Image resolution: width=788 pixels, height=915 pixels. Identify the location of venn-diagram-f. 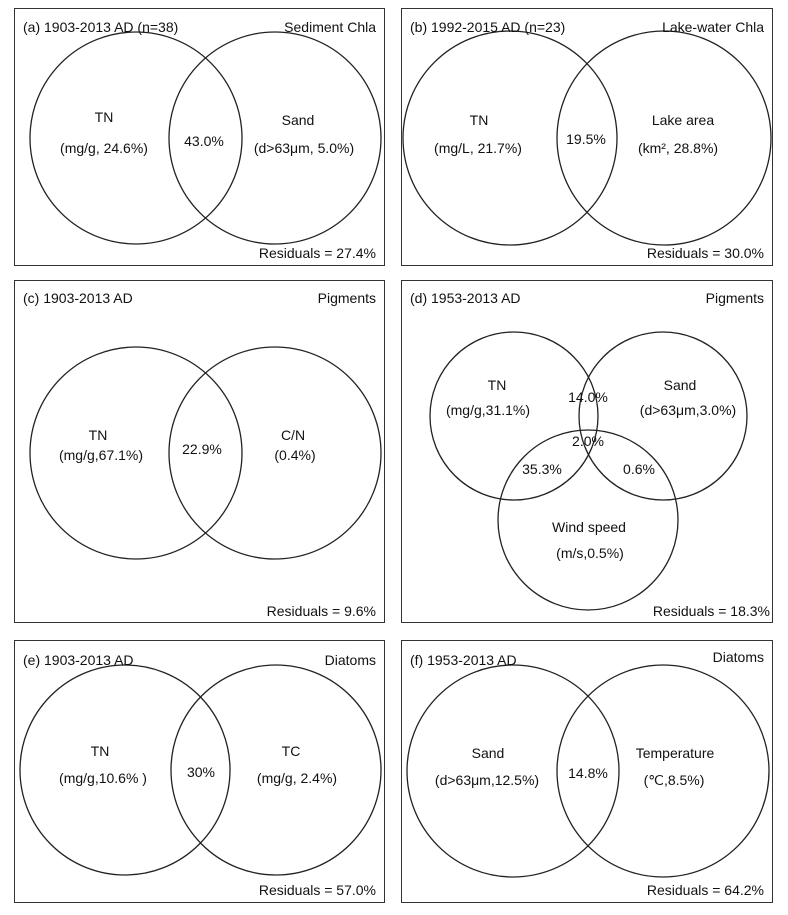
(588, 771).